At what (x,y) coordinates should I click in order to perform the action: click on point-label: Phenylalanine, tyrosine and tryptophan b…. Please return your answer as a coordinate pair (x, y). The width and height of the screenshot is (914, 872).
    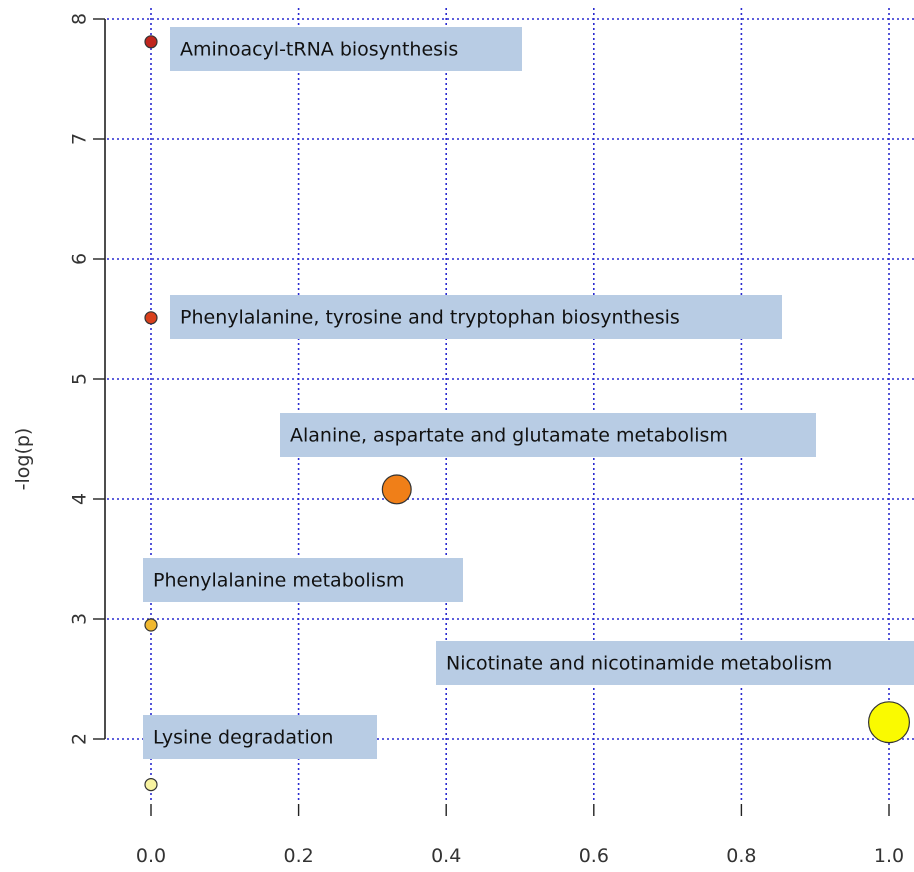
    Looking at the image, I should click on (430, 318).